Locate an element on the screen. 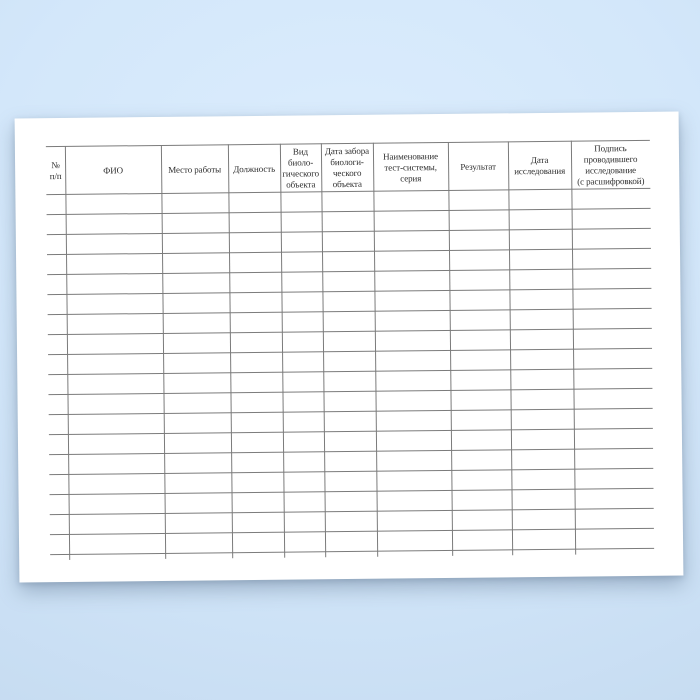 The image size is (700, 700). column-header-bio-object-type: Вид биоло- гического объекта is located at coordinates (301, 168).